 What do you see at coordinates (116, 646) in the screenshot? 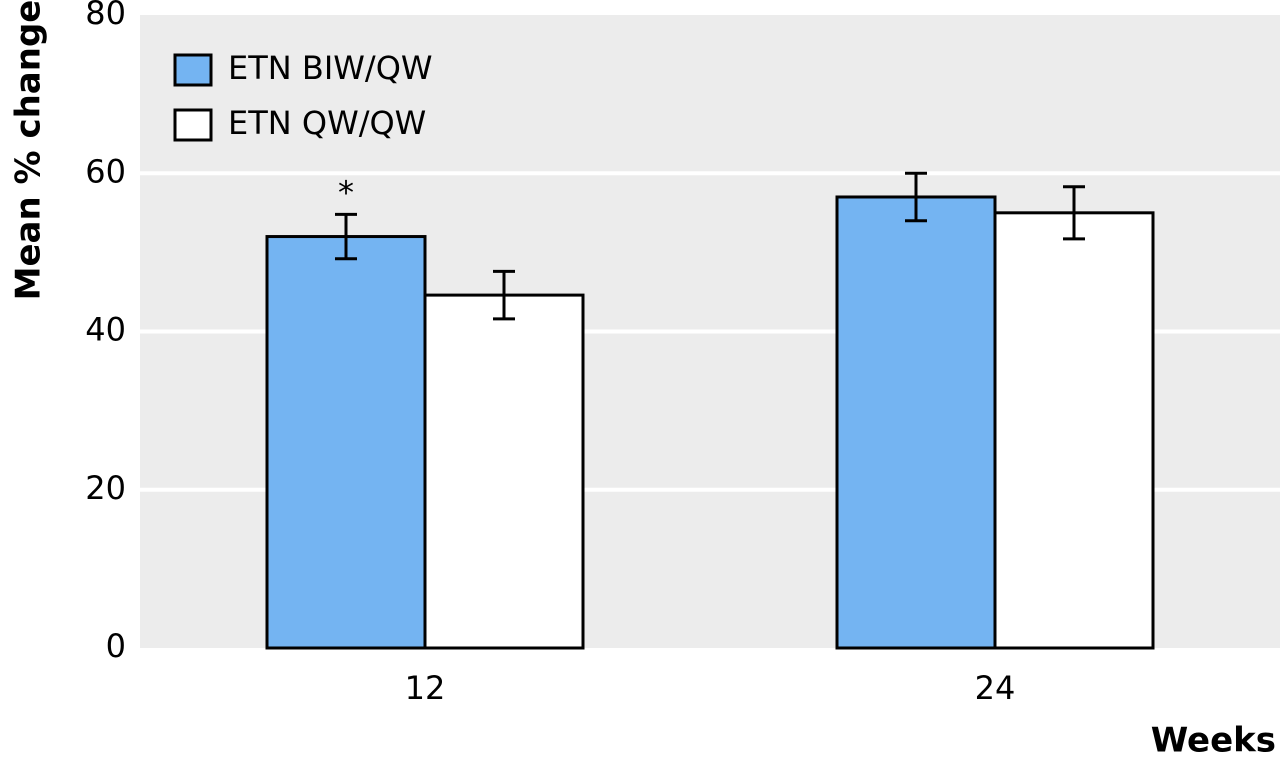
I see `y-tick-label: 0` at bounding box center [116, 646].